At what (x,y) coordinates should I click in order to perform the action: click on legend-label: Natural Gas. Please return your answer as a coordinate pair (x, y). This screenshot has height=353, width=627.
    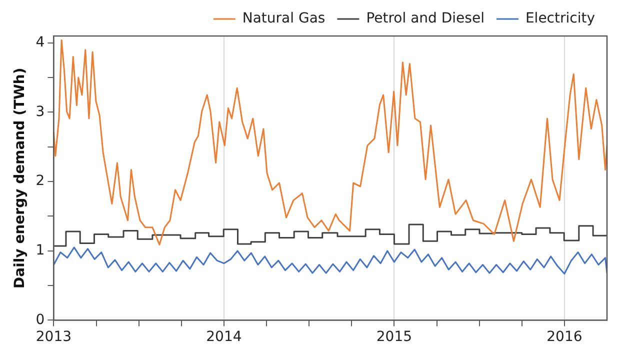
    Looking at the image, I should click on (284, 18).